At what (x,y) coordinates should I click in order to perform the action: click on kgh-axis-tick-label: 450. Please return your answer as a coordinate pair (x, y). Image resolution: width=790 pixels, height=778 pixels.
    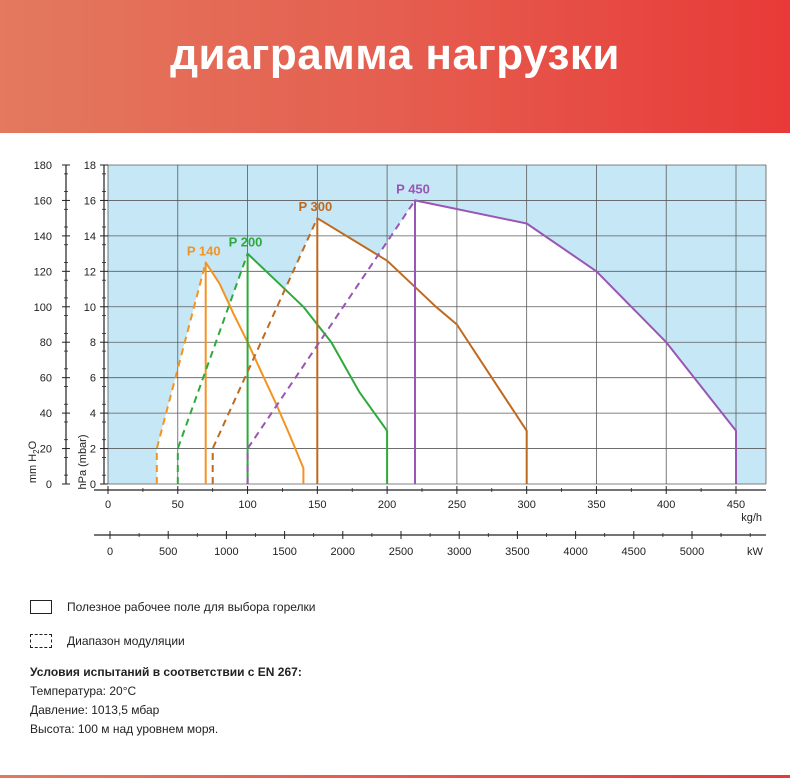
    Looking at the image, I should click on (736, 505).